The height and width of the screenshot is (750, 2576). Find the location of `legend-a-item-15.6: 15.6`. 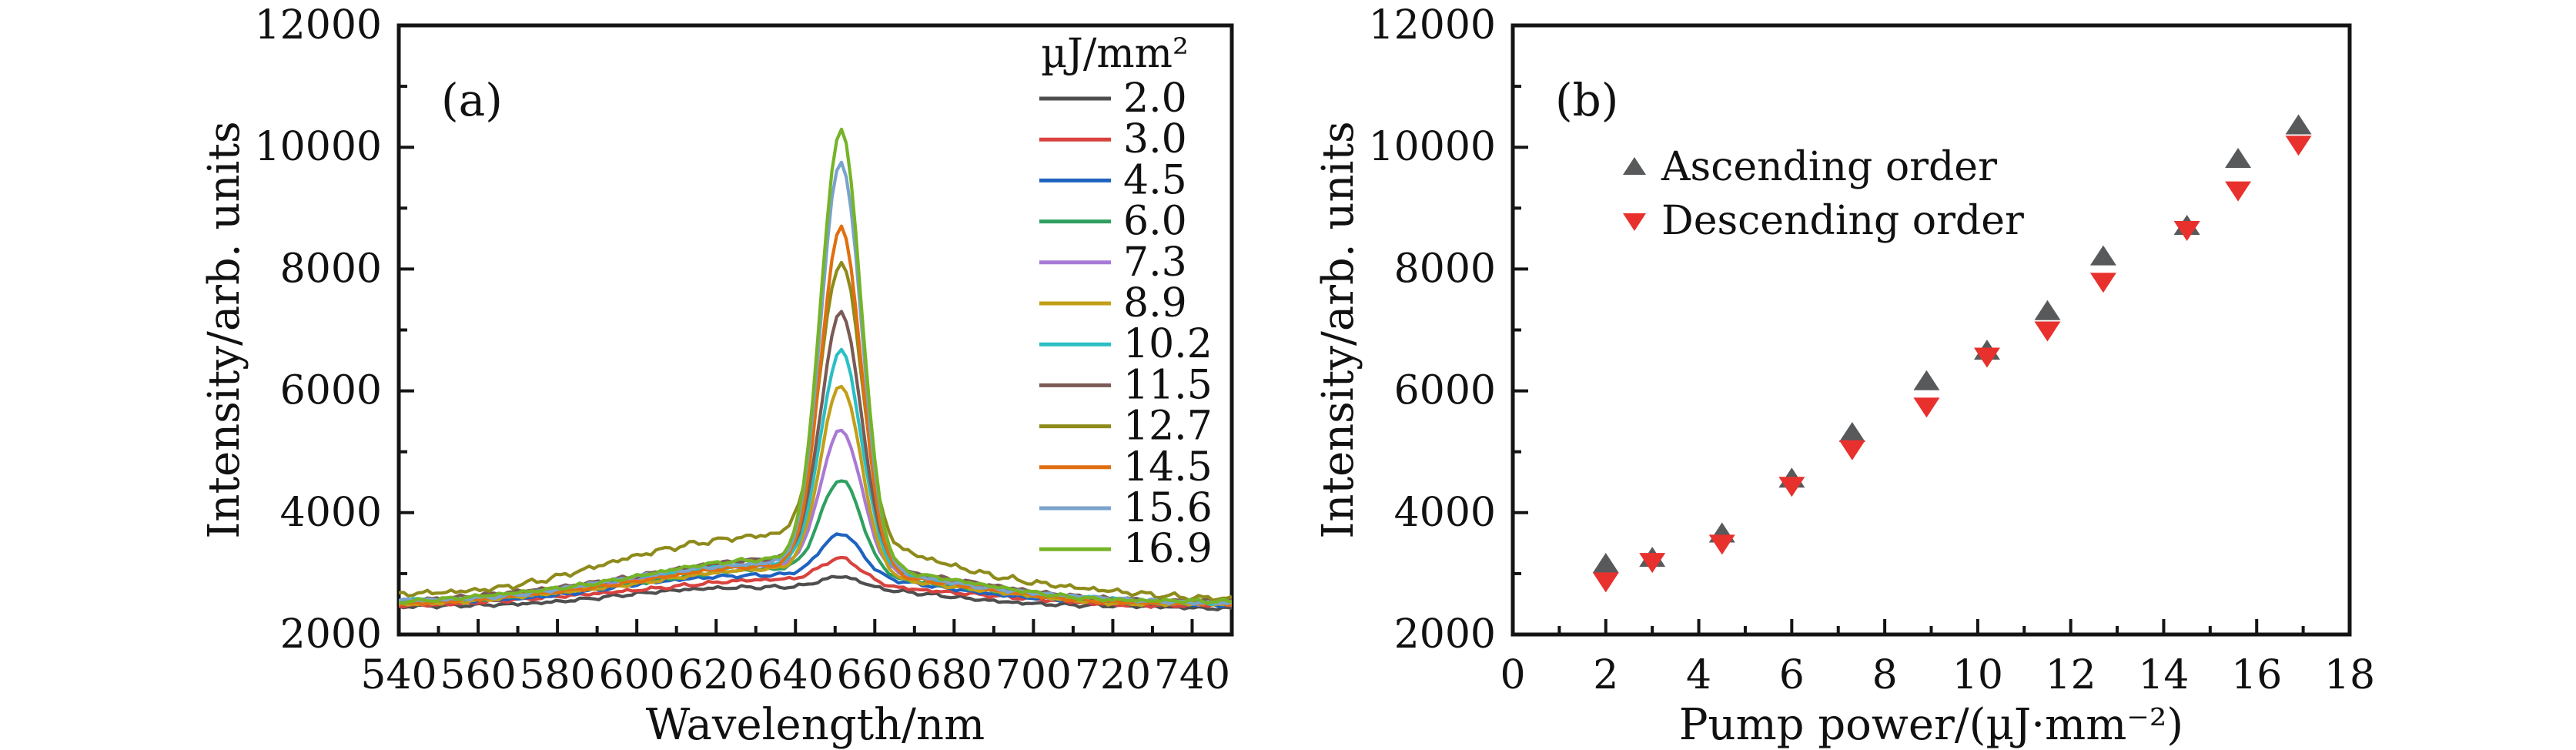

legend-a-item-15.6: 15.6 is located at coordinates (1126, 508).